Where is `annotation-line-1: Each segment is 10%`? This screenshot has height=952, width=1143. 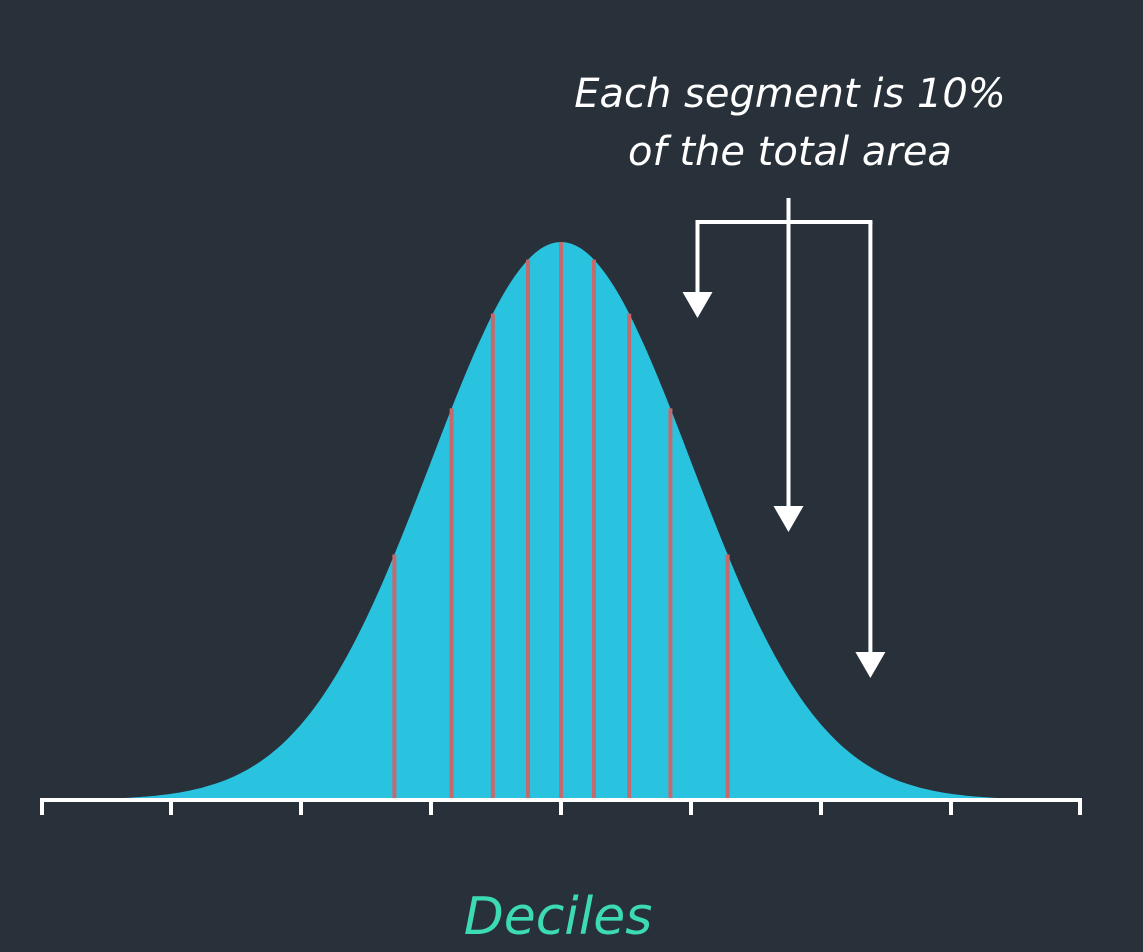 annotation-line-1: Each segment is 10% is located at coordinates (790, 94).